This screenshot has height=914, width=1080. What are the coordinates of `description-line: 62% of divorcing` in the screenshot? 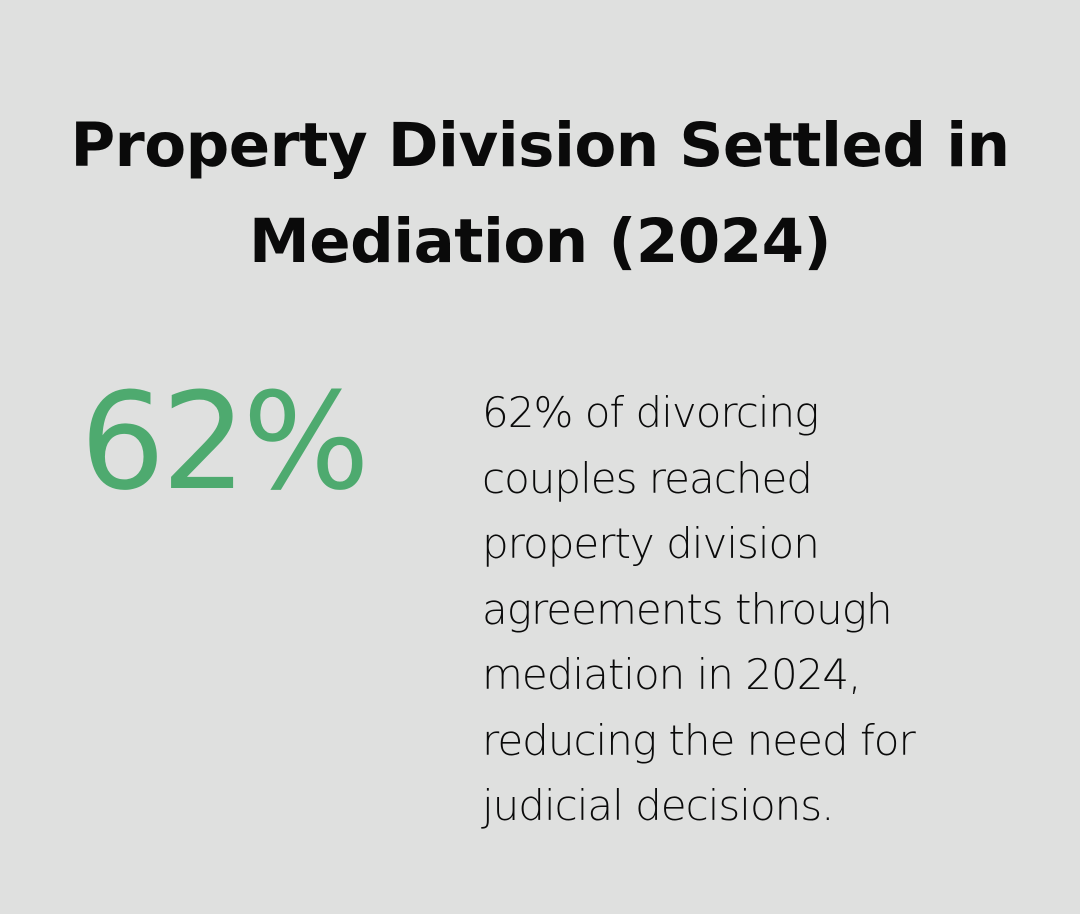 It's located at (650, 412).